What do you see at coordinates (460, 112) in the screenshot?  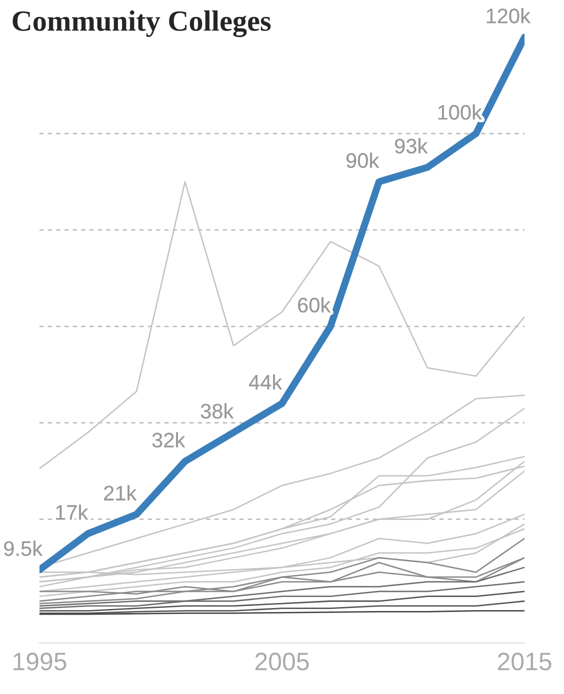 I see `data-label: 100k` at bounding box center [460, 112].